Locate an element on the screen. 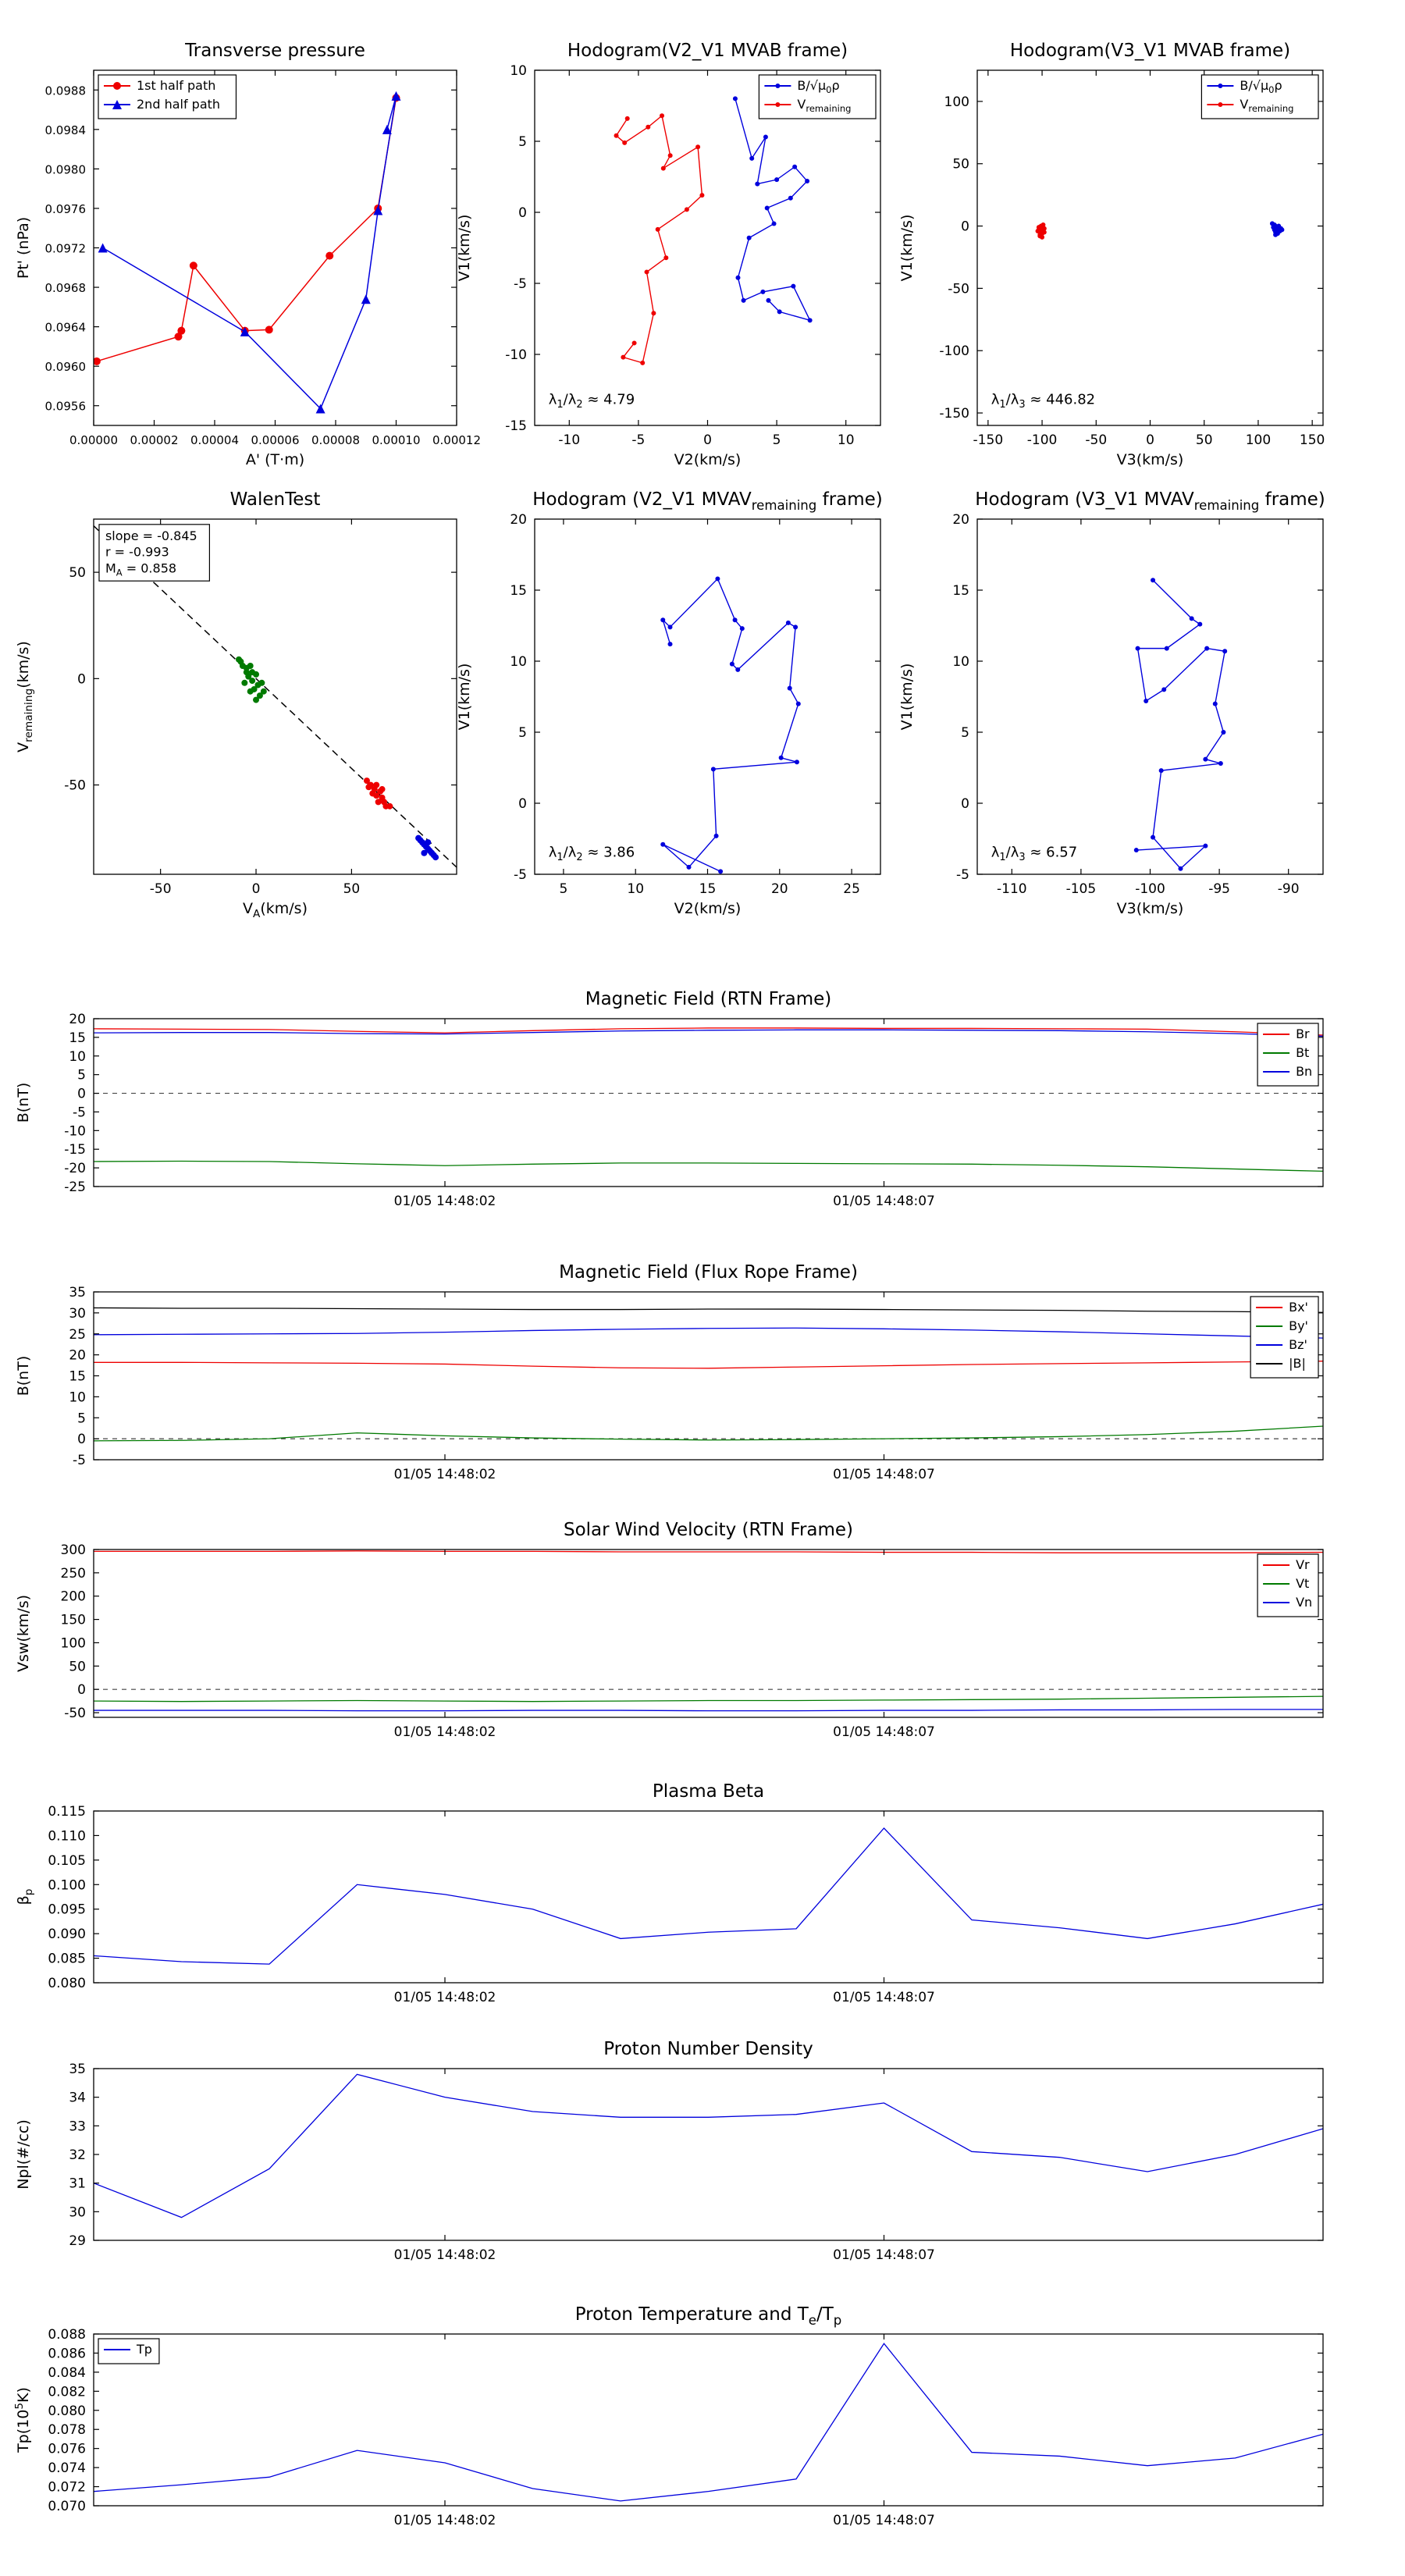 This screenshot has width=1405, height=2576. svg-text: Vt is located at coordinates (1302, 1583).